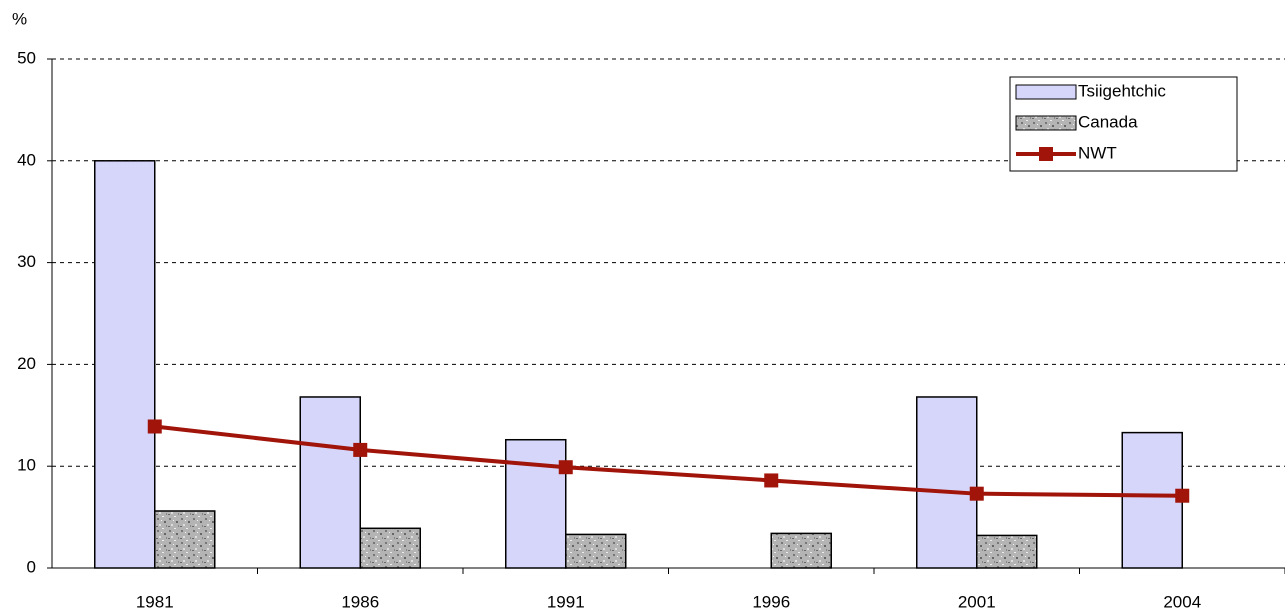  Describe the element at coordinates (771, 601) in the screenshot. I see `x-tick-label: 1996` at that location.